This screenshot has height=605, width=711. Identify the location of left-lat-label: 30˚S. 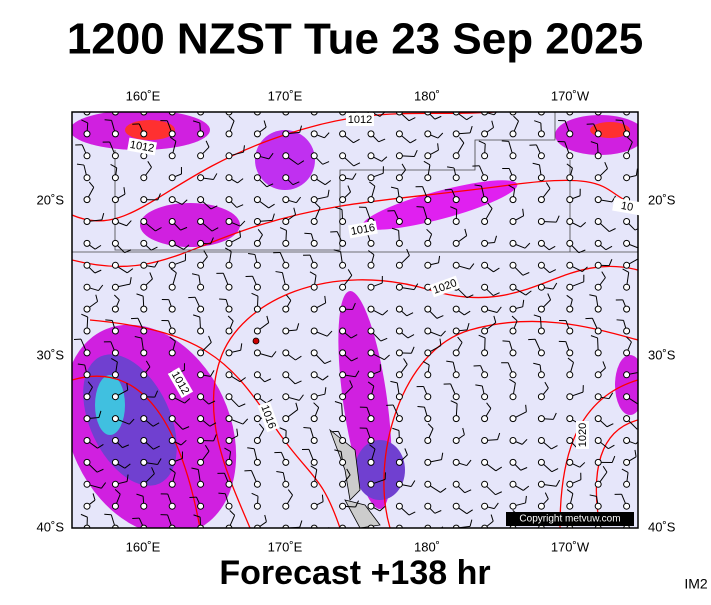
(51, 354).